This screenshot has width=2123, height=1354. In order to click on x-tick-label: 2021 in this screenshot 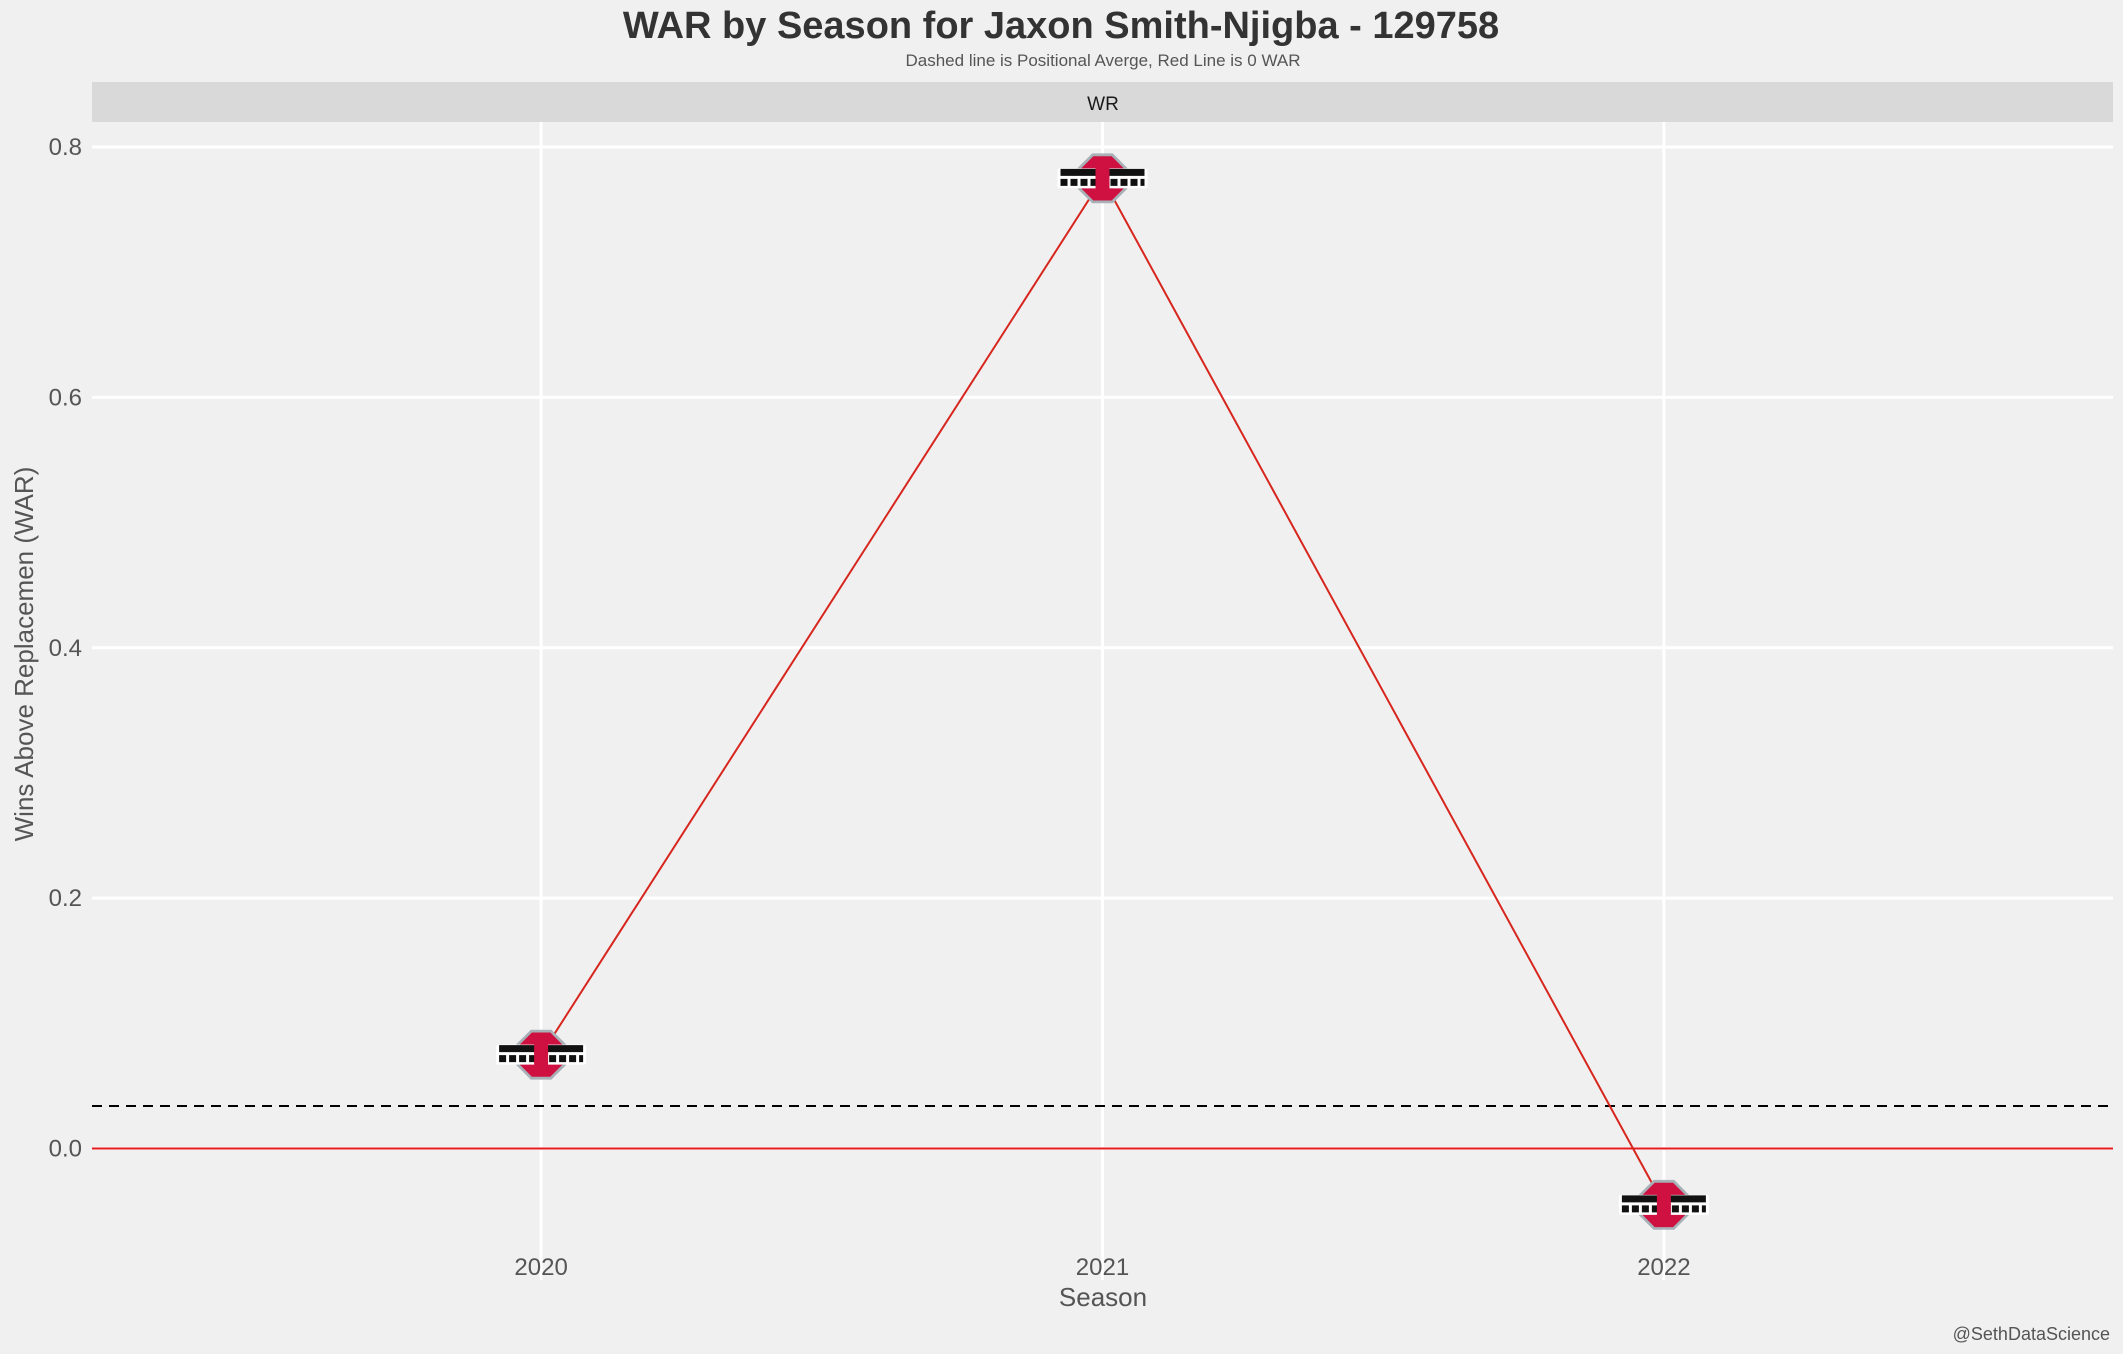, I will do `click(1102, 1267)`.